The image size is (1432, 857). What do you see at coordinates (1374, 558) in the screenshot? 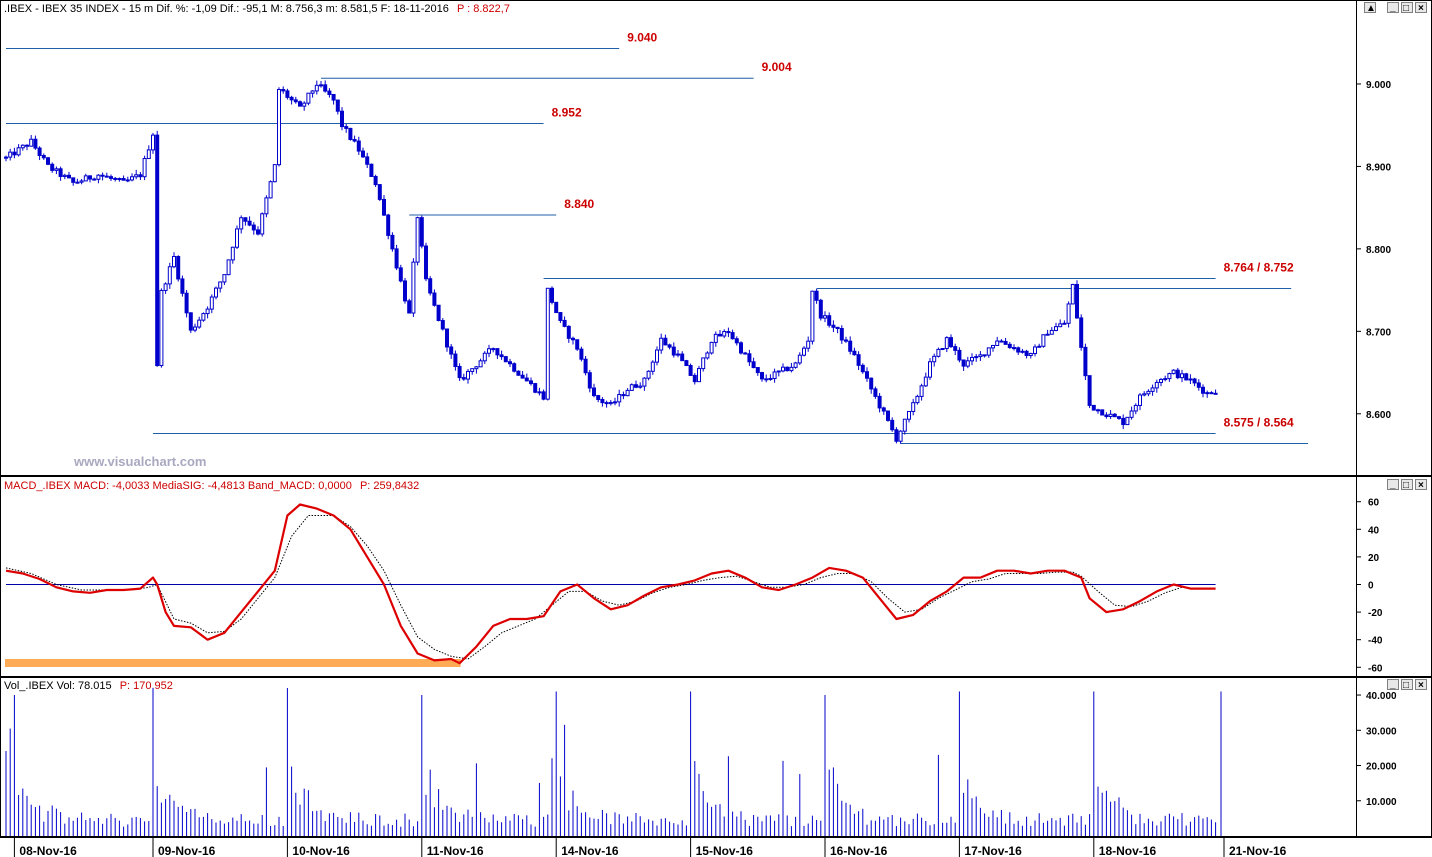
I see `macd-tick-label: 20` at bounding box center [1374, 558].